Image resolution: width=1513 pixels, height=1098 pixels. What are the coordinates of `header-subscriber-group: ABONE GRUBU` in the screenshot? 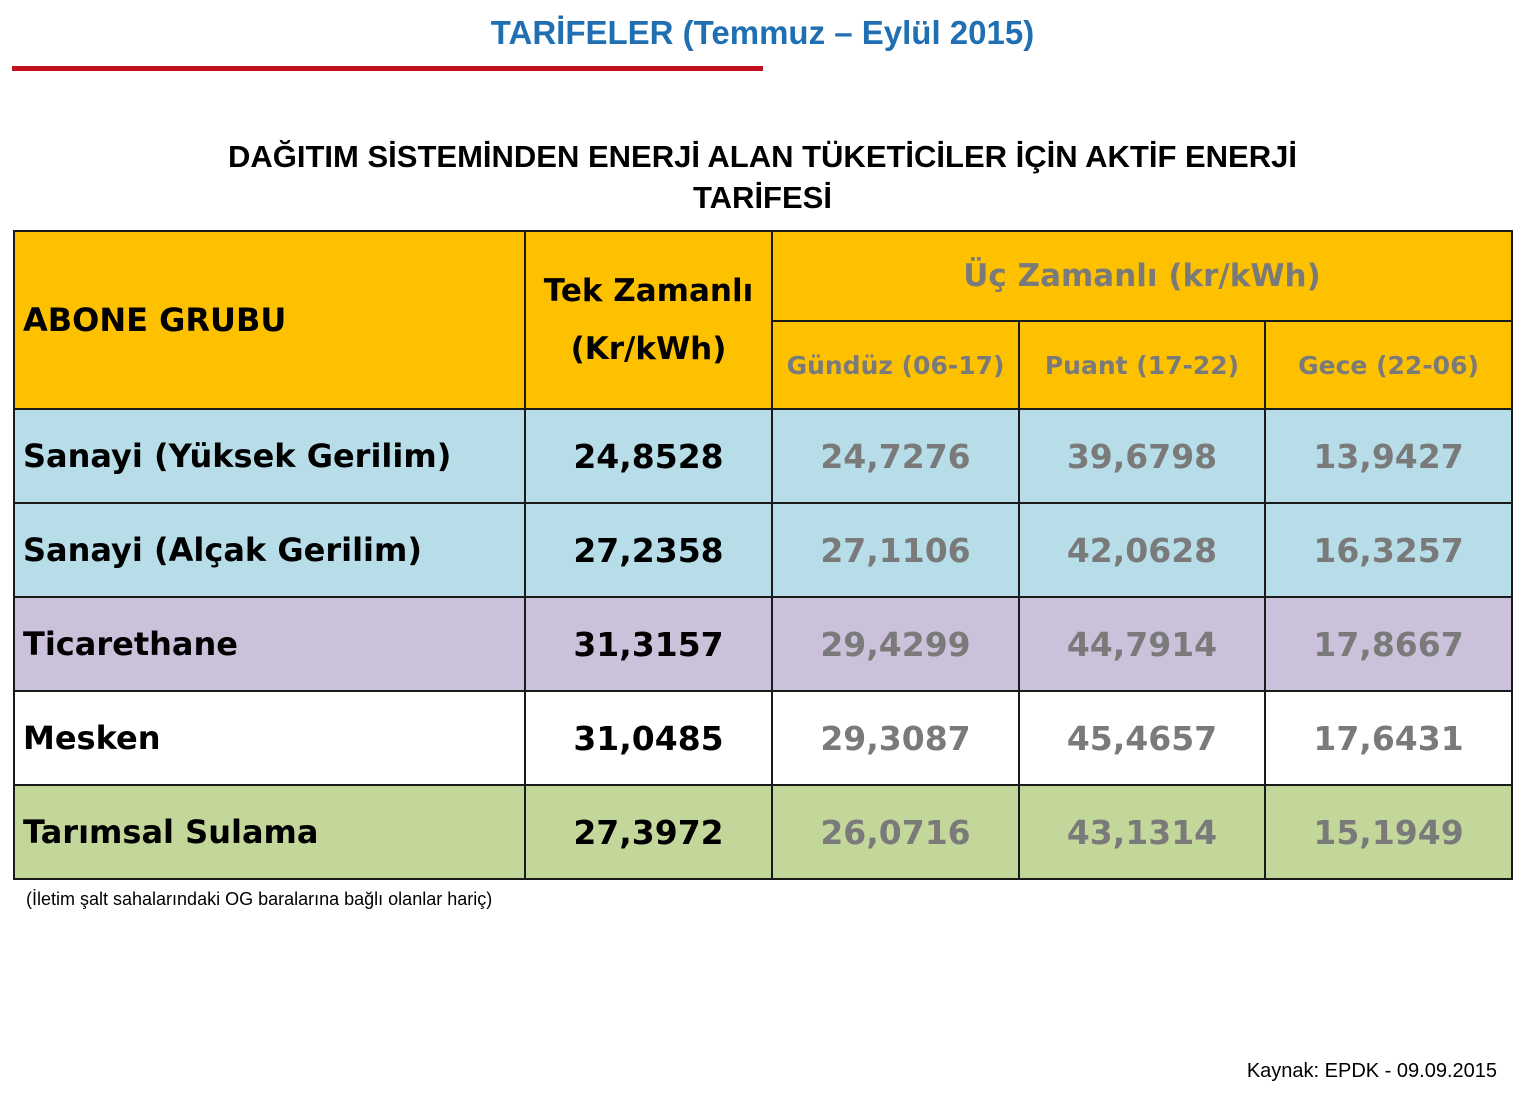 It's located at (269, 320).